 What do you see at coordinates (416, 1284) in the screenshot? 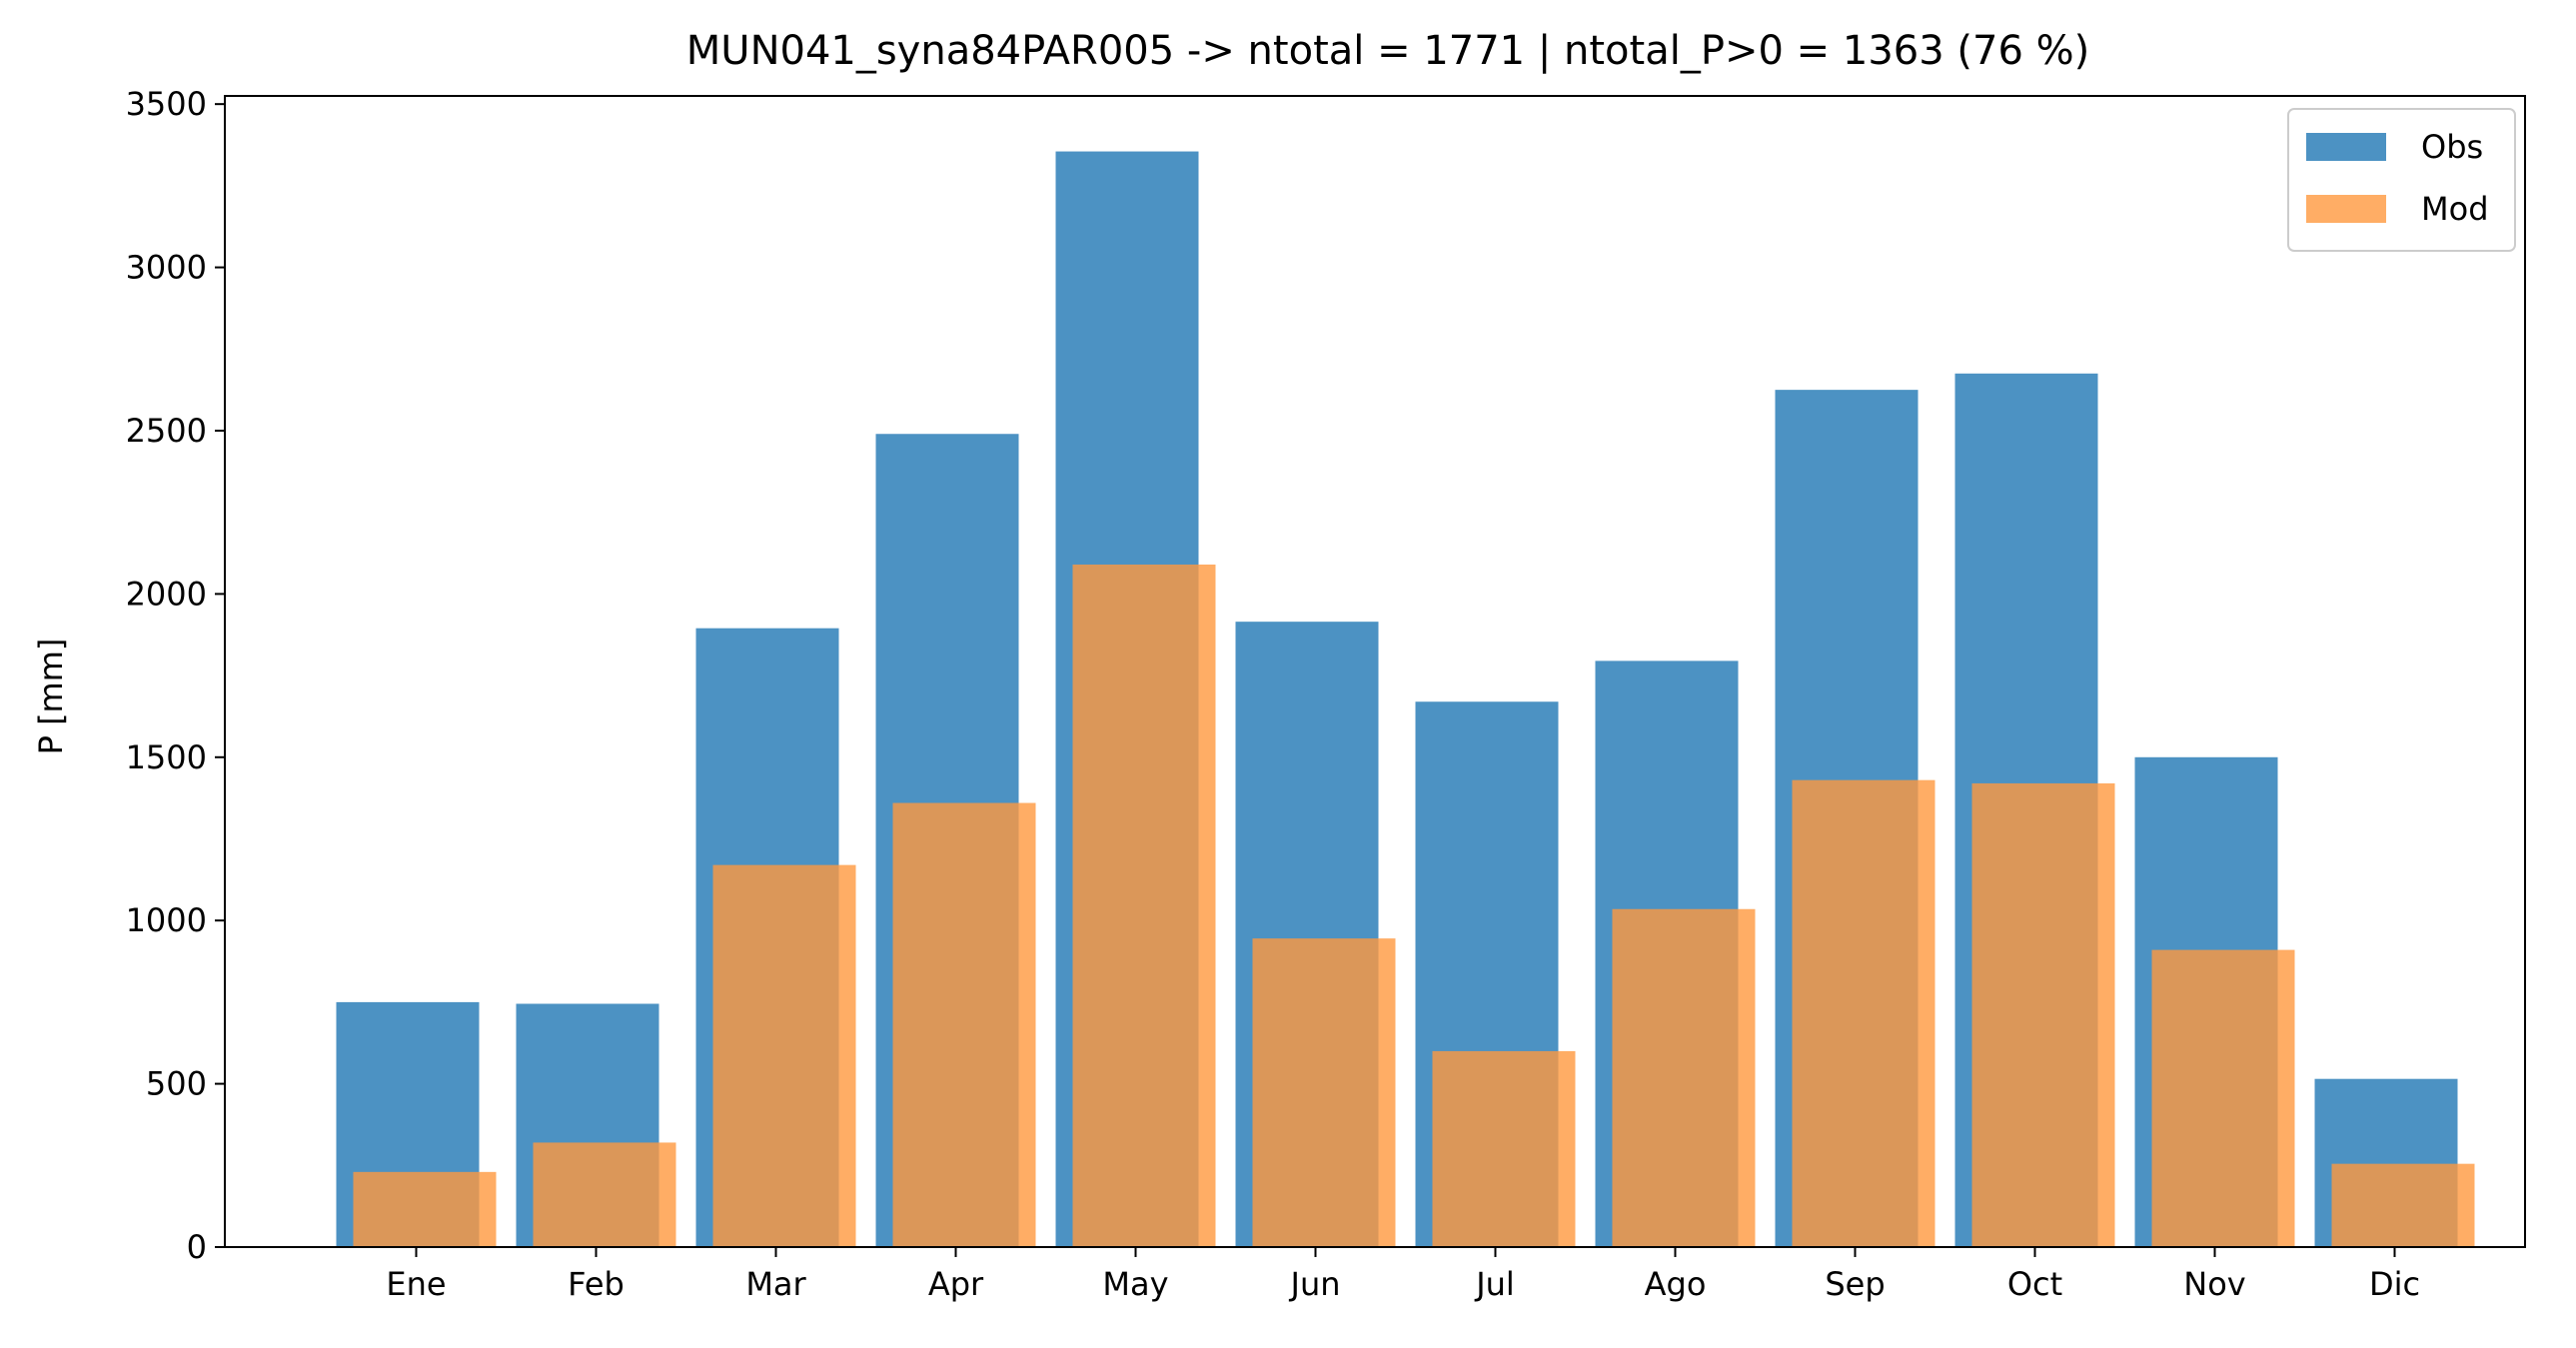
I see `x-tick-label: Ene` at bounding box center [416, 1284].